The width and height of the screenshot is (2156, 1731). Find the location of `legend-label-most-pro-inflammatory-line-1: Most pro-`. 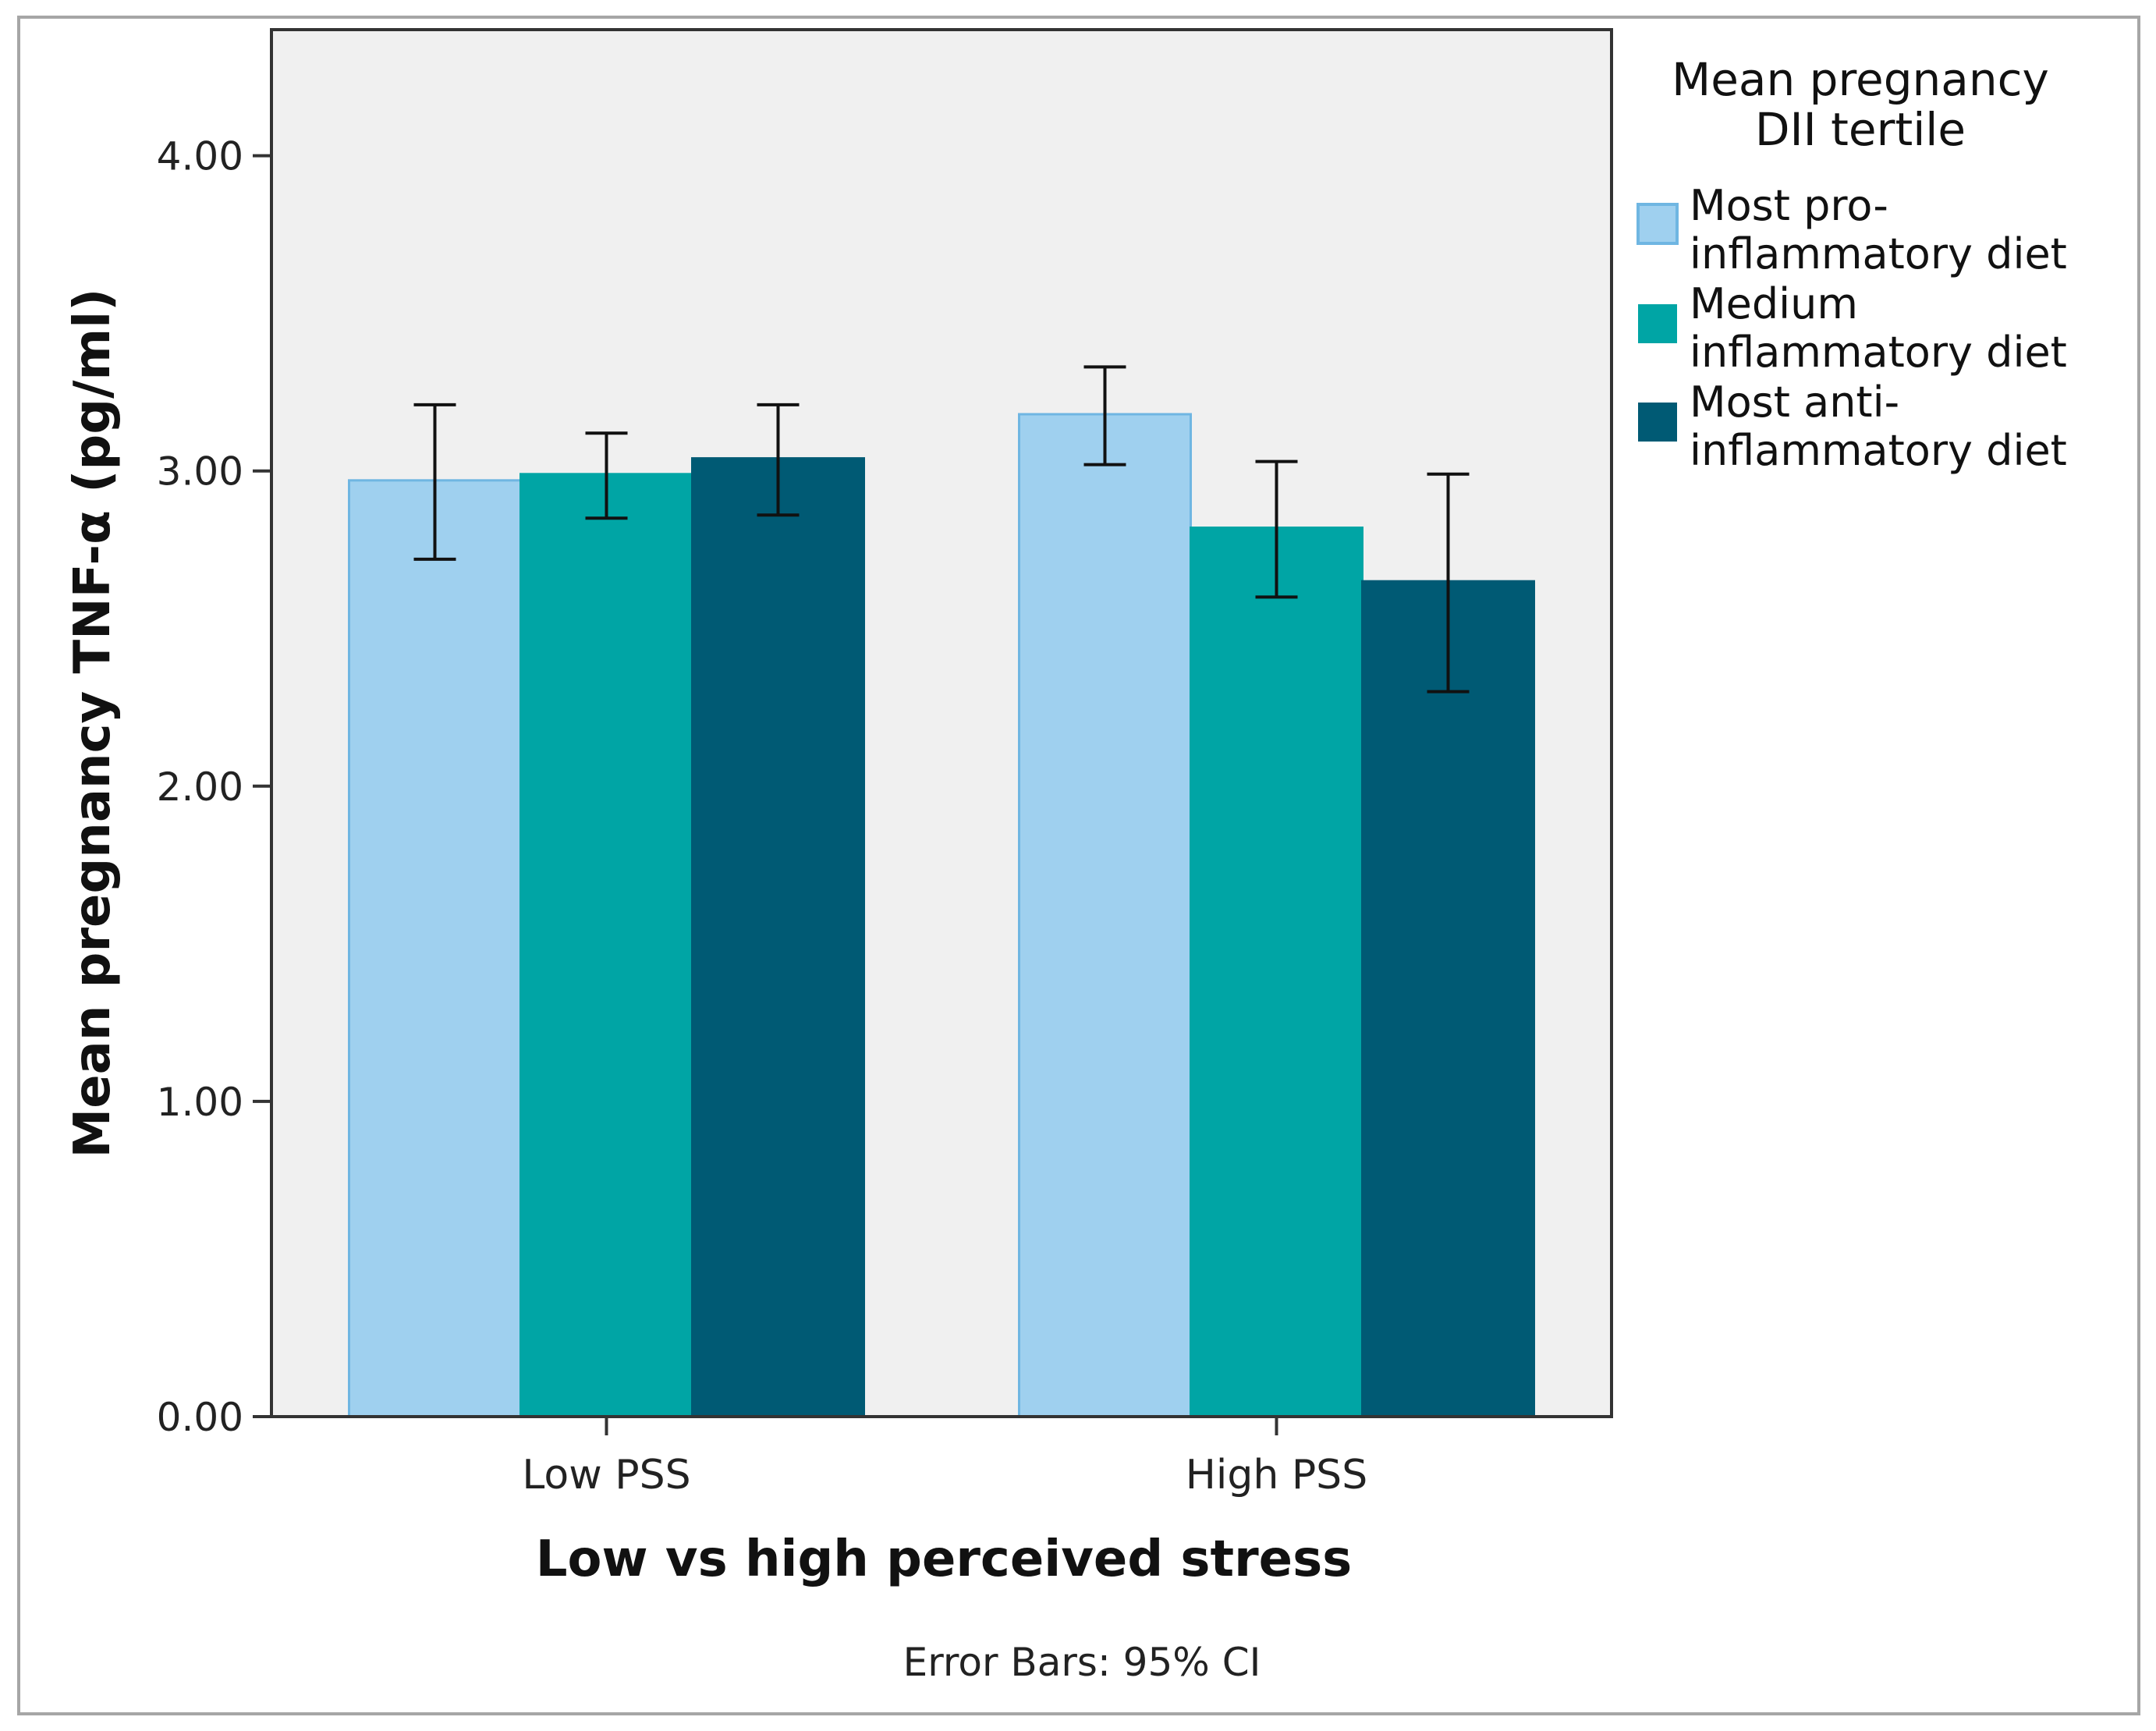

legend-label-most-pro-inflammatory-line-1: Most pro- is located at coordinates (1789, 205).